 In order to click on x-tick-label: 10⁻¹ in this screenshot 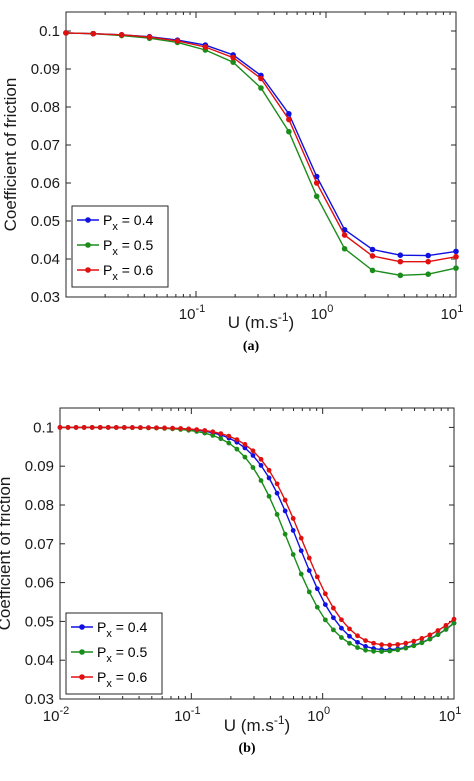, I will do `click(192, 313)`.